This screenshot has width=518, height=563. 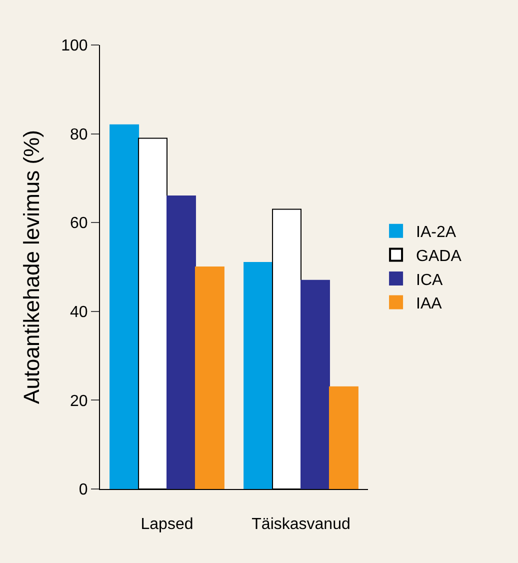 What do you see at coordinates (79, 312) in the screenshot?
I see `y-tick-label: 40` at bounding box center [79, 312].